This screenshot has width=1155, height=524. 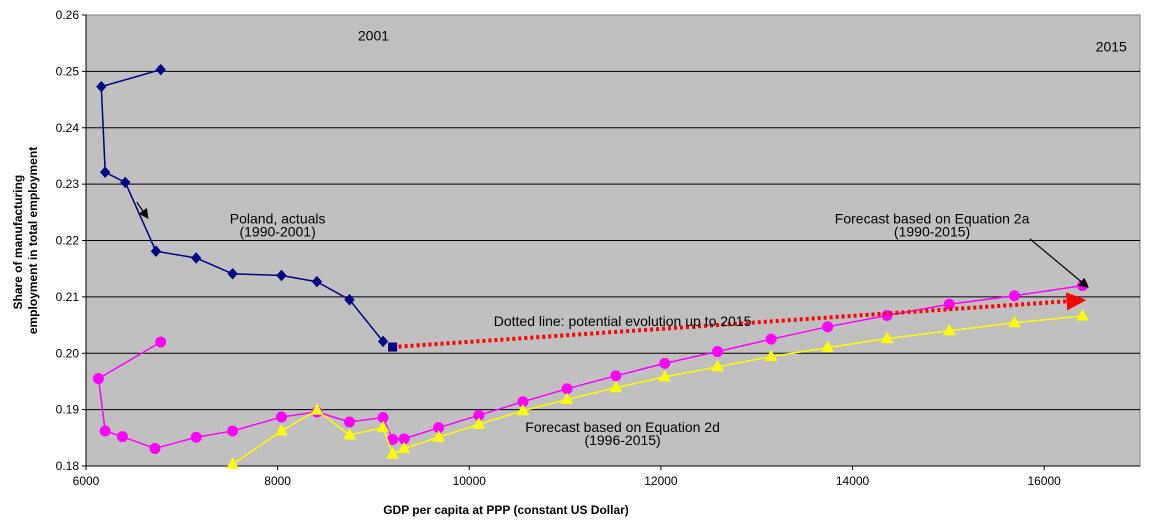 I want to click on annotation-eq2a-line2: (1990-2015), so click(x=932, y=232).